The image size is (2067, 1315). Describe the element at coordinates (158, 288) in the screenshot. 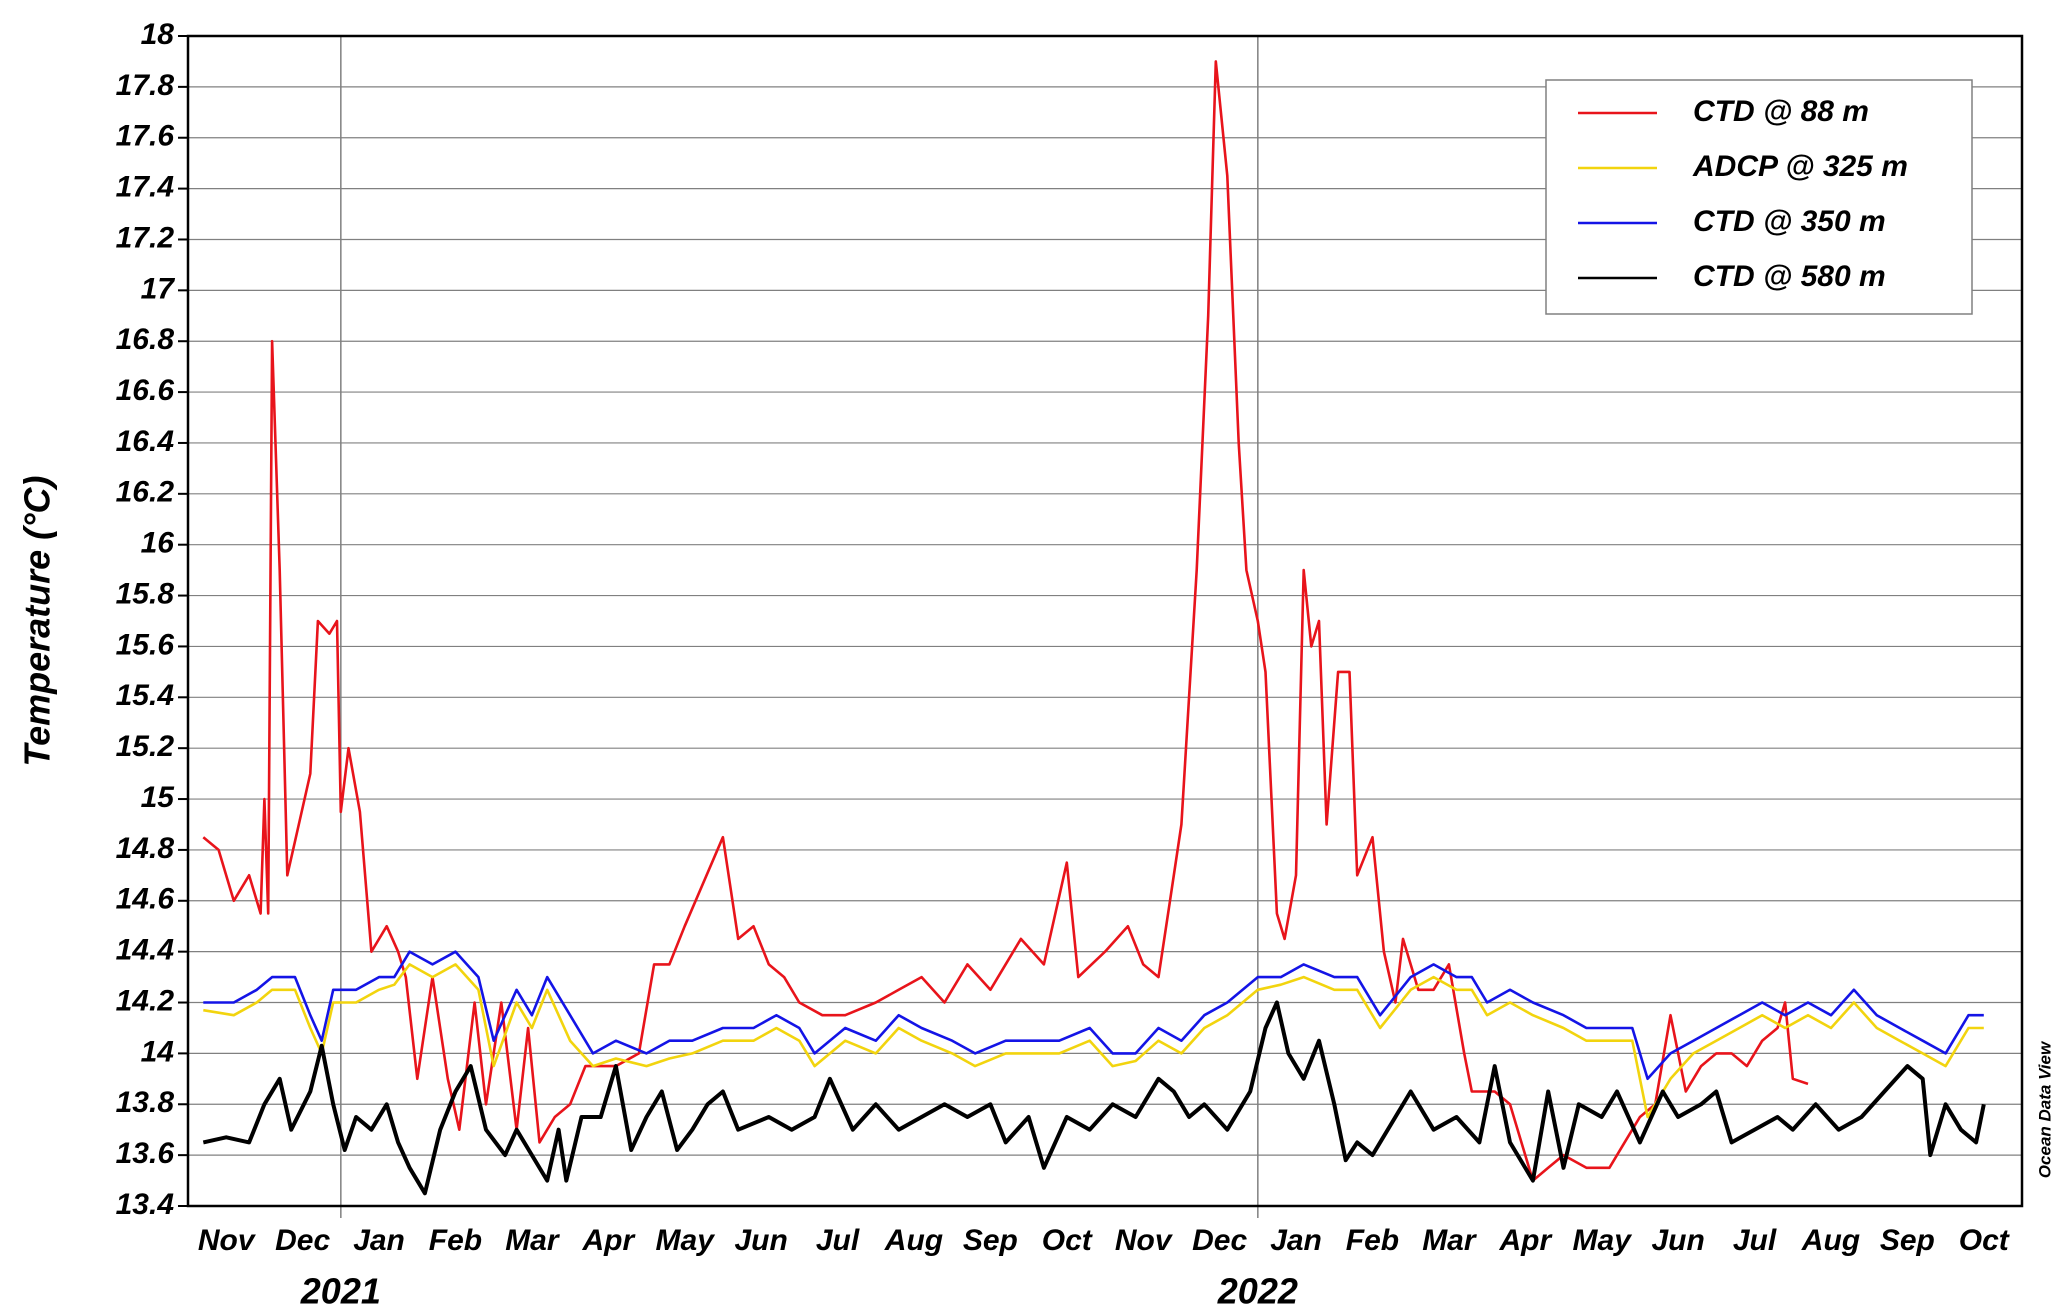

I see `y-tick-label: 17` at that location.